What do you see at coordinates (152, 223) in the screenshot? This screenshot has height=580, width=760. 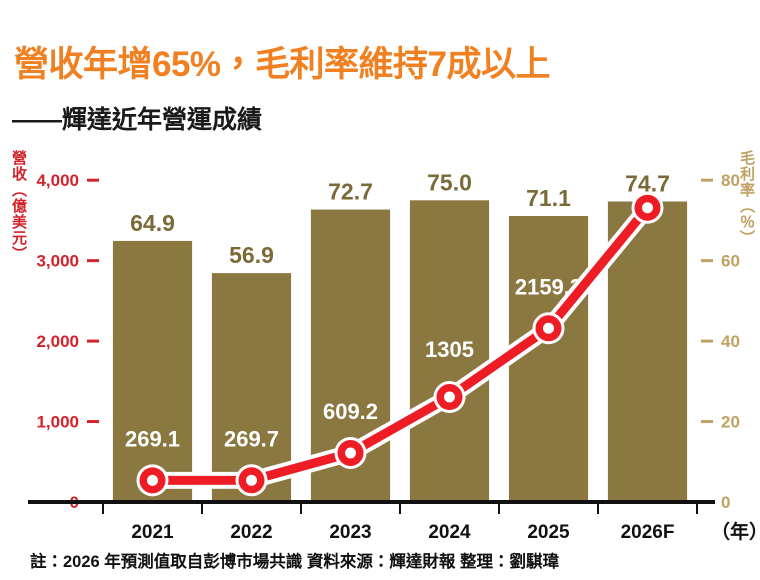 I see `bar-value-label: 64.9` at bounding box center [152, 223].